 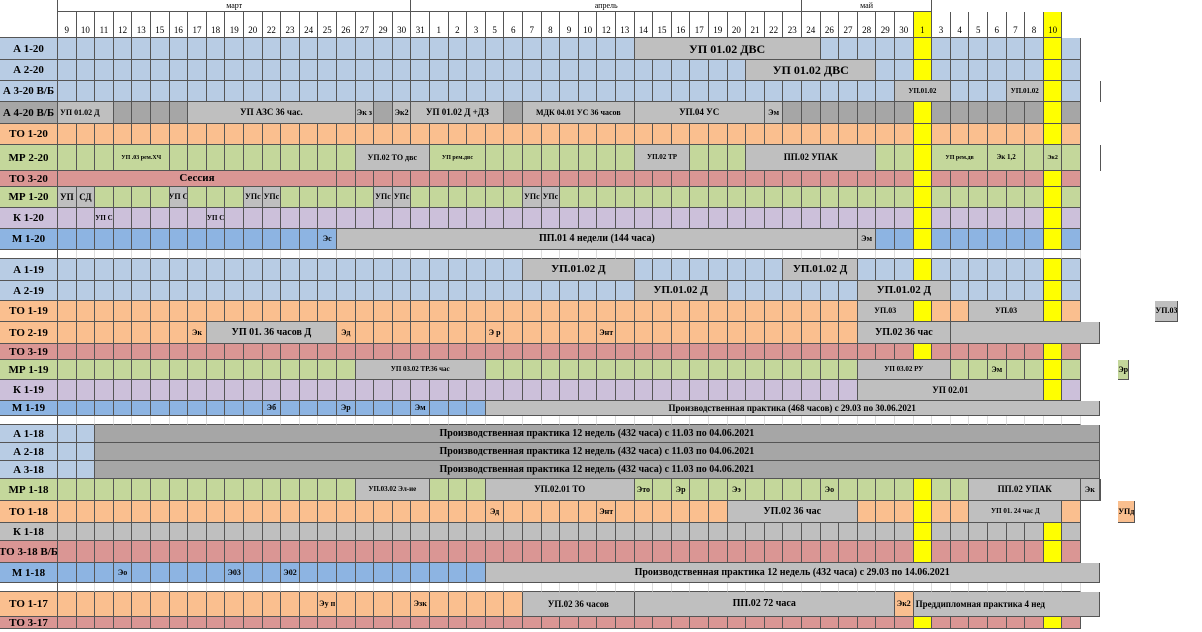 I want to click on group-label: А 3-20 В/Б, so click(x=29, y=91).